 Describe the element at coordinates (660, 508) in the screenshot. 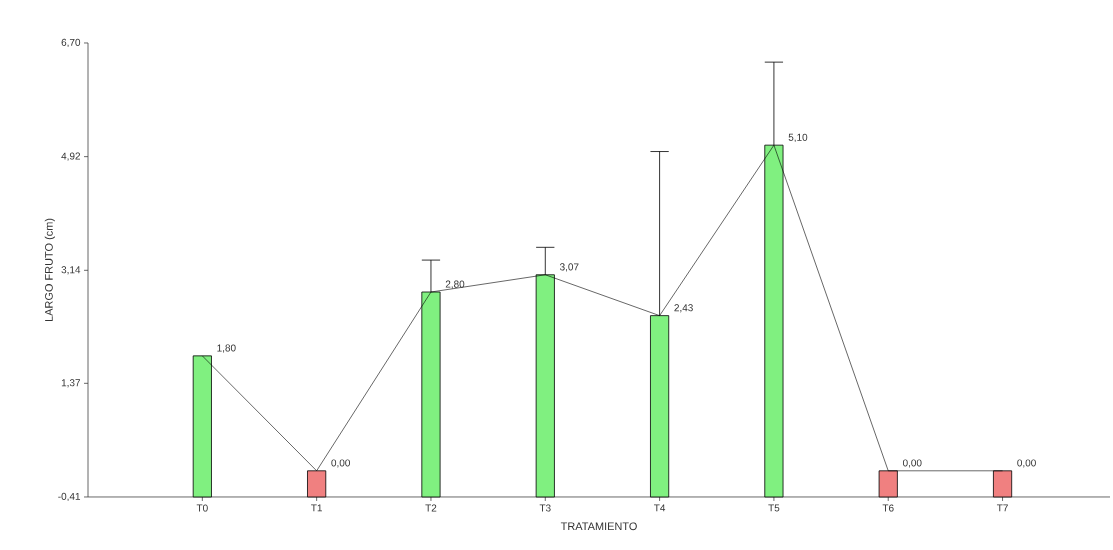

I see `x-tick-label: T4` at that location.